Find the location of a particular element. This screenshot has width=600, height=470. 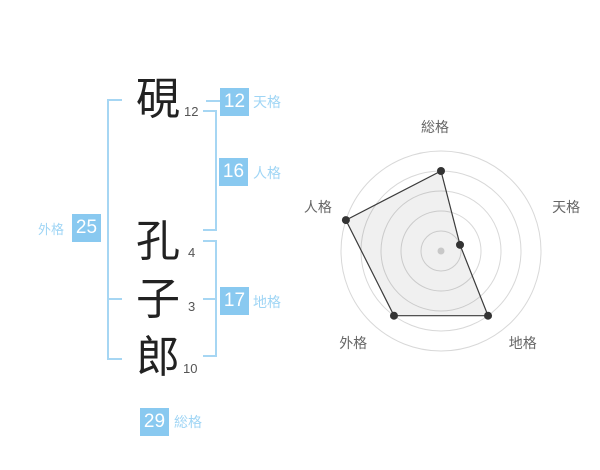

tenkaku-label: 天格 is located at coordinates (267, 102).